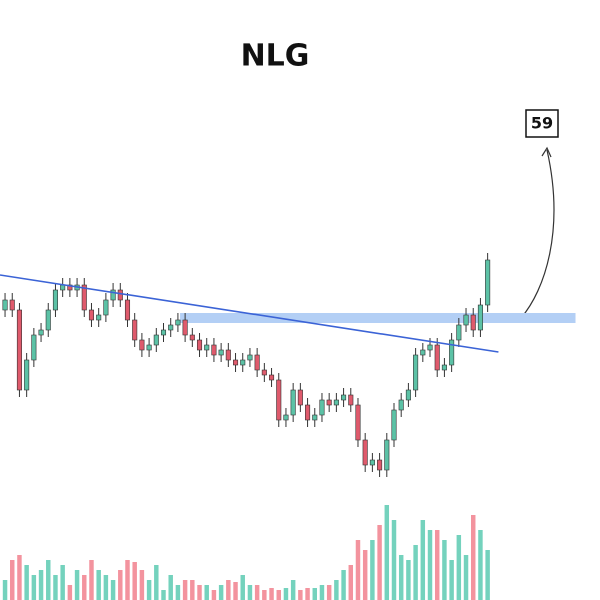  What do you see at coordinates (275, 56) in the screenshot?
I see `chart-title: NLG` at bounding box center [275, 56].